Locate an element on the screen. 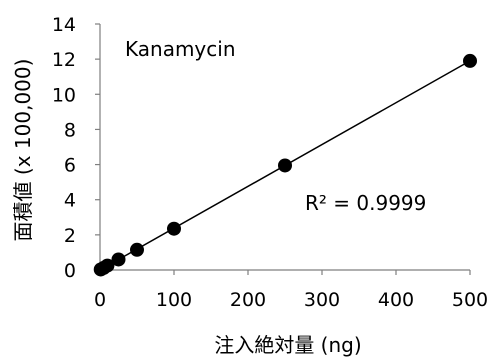 The width and height of the screenshot is (495, 360). y-tick-label: 8 is located at coordinates (70, 130).